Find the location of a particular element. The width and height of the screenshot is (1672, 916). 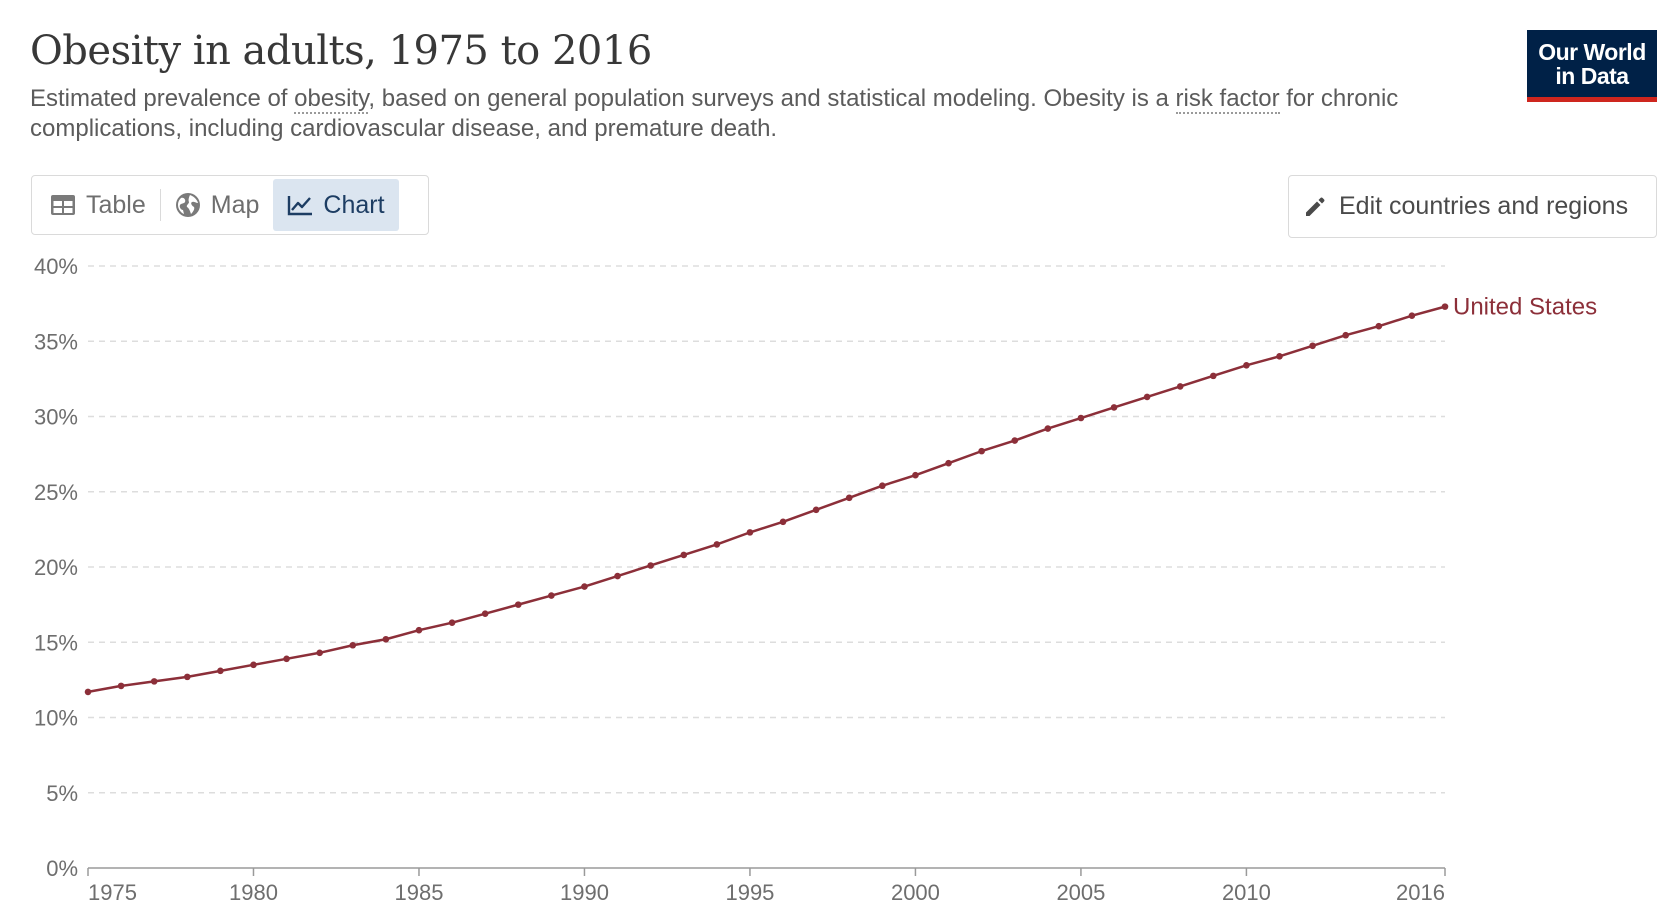

logo-line-1: Our World is located at coordinates (1592, 51).